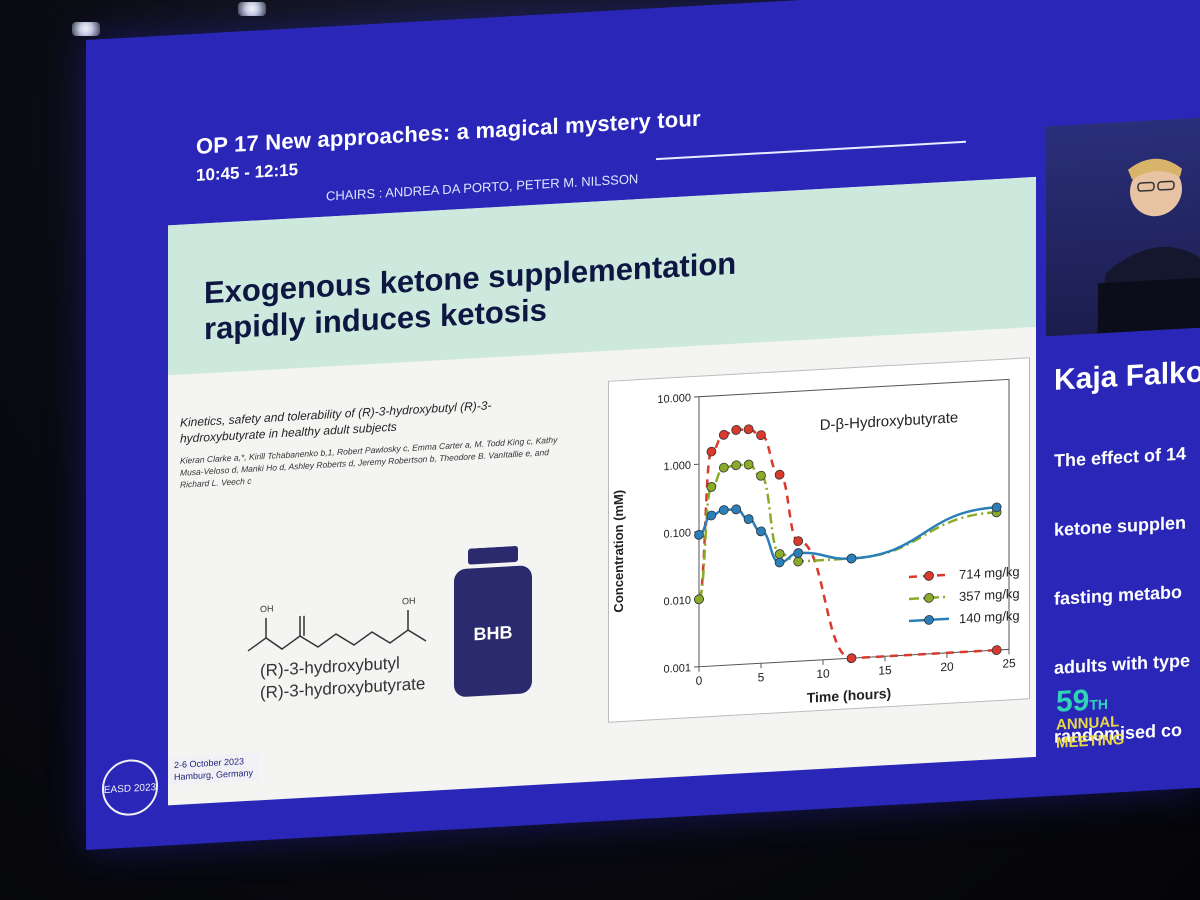  What do you see at coordinates (989, 595) in the screenshot?
I see `legend-label: 357 mg/kg` at bounding box center [989, 595].